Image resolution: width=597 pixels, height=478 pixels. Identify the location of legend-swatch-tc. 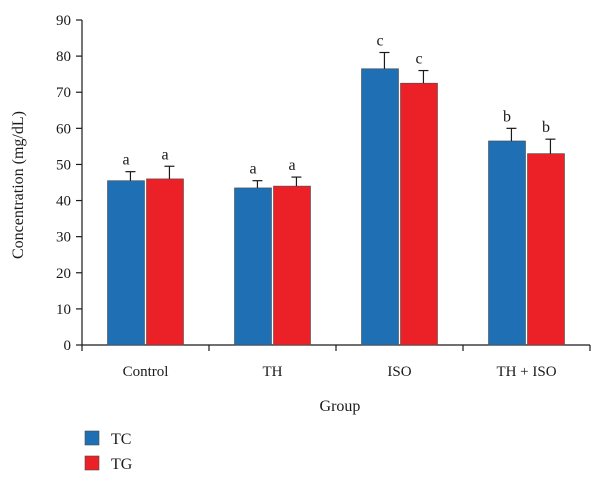
(92, 438).